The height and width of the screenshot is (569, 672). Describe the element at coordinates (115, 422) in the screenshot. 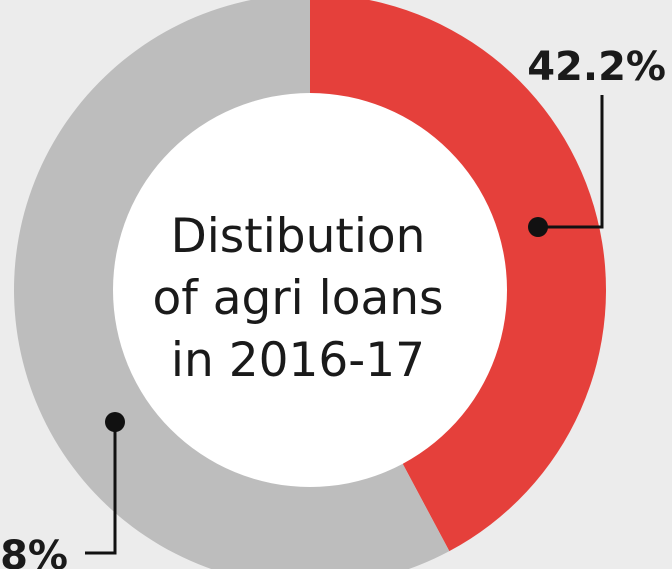

I see `leader-dot-grey` at that location.